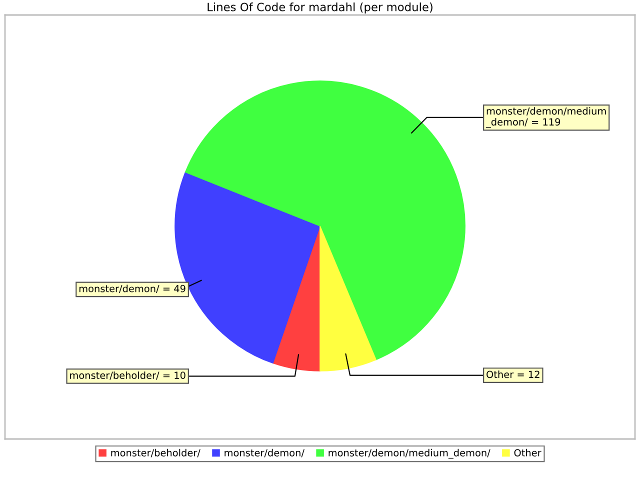 The image size is (640, 480). What do you see at coordinates (155, 453) in the screenshot?
I see `legend-label: monster/beholder/` at bounding box center [155, 453].